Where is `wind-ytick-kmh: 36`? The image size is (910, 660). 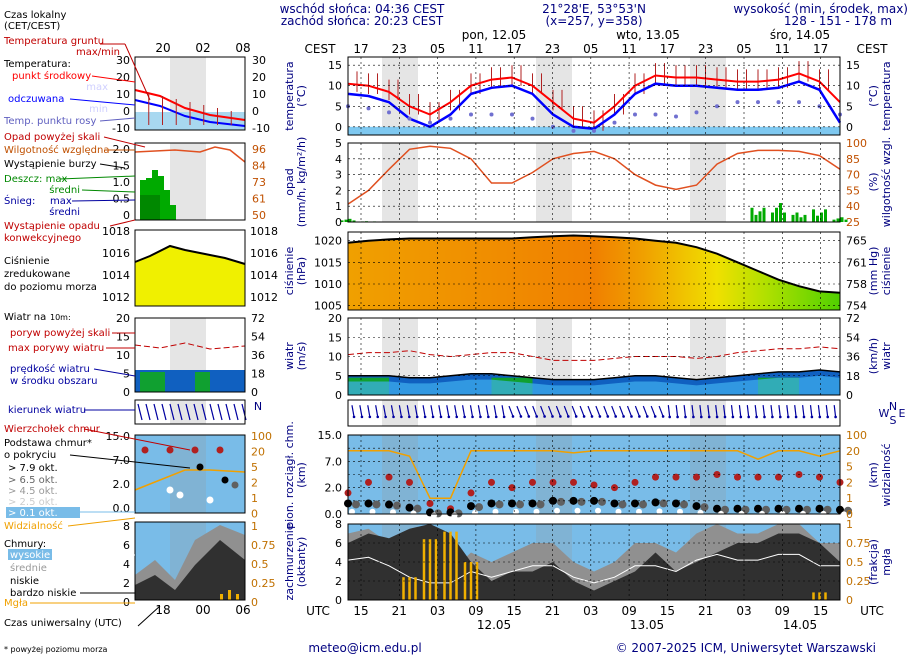 wind-ytick-kmh: 36 is located at coordinates (853, 357).